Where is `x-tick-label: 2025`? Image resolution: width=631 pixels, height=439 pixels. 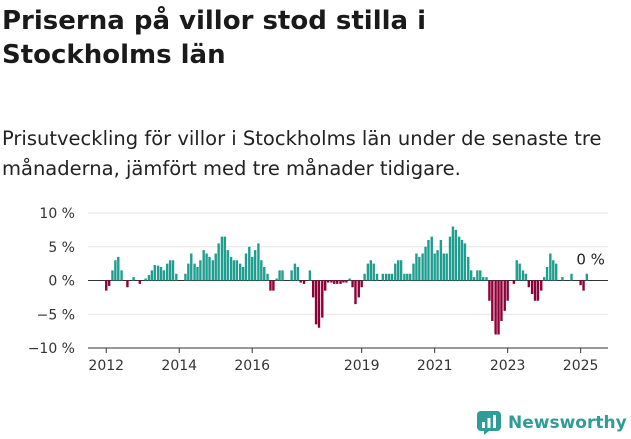
x-tick-label: 2025 is located at coordinates (581, 366).